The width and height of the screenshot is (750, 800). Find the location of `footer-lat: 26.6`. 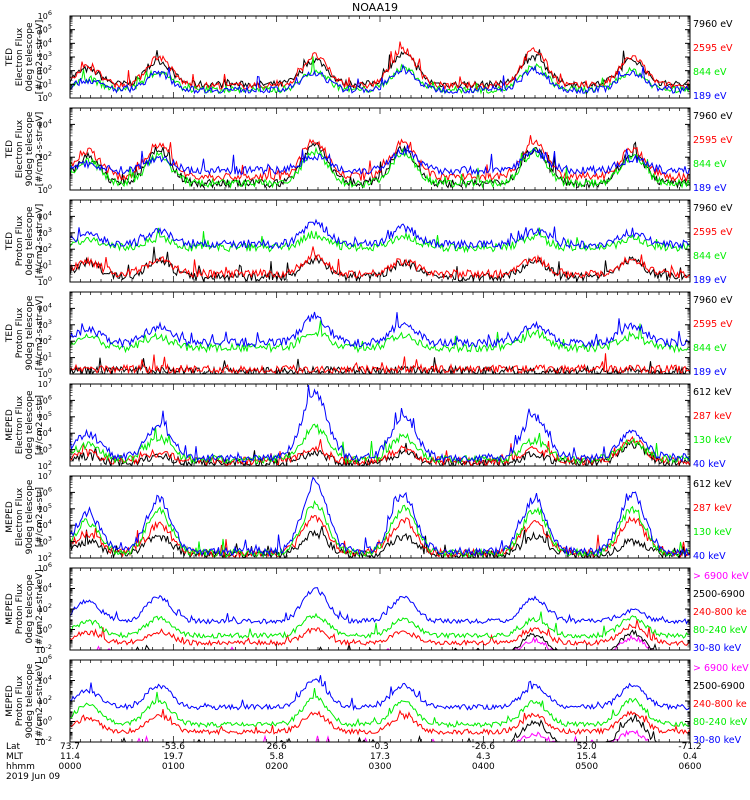

footer-lat: 26.6 is located at coordinates (277, 747).